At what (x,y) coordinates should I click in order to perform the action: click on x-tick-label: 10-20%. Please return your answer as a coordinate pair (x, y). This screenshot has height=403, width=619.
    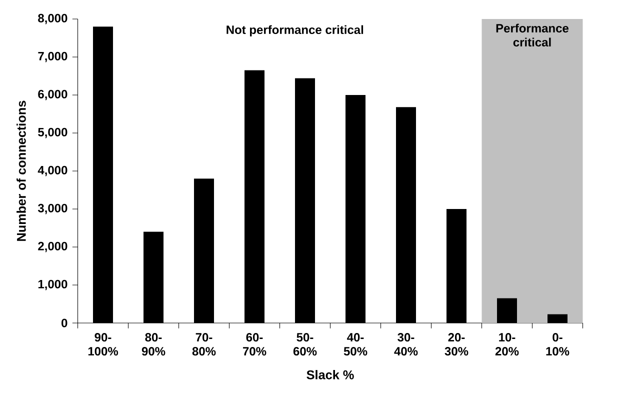
    Looking at the image, I should click on (507, 344).